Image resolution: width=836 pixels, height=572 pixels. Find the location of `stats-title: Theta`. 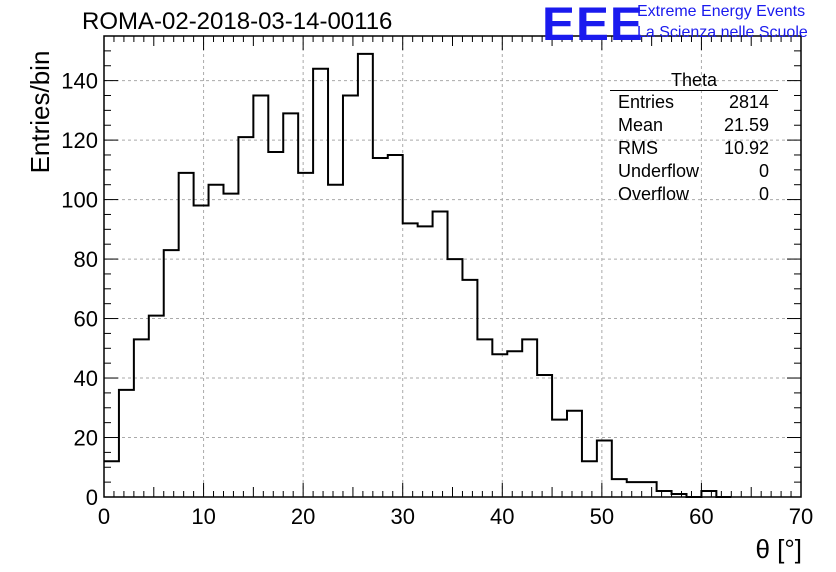

stats-title: Theta is located at coordinates (694, 80).